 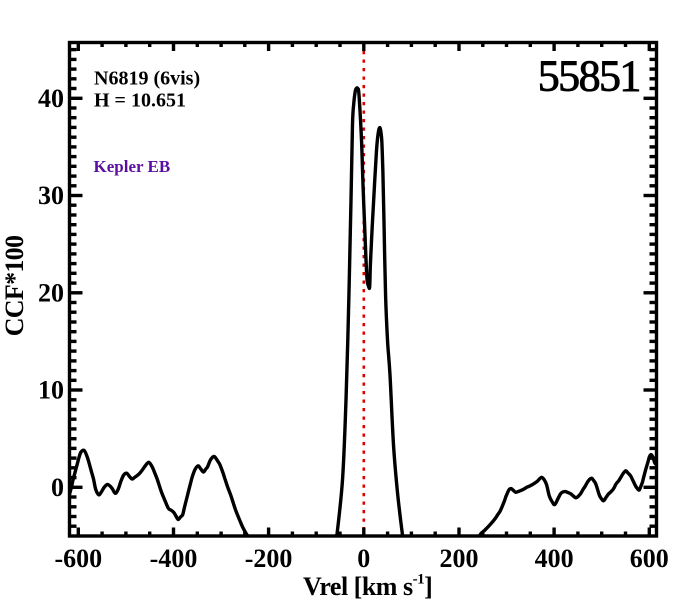 I want to click on svg-text: Vrel [km s-1], so click(x=367, y=586).